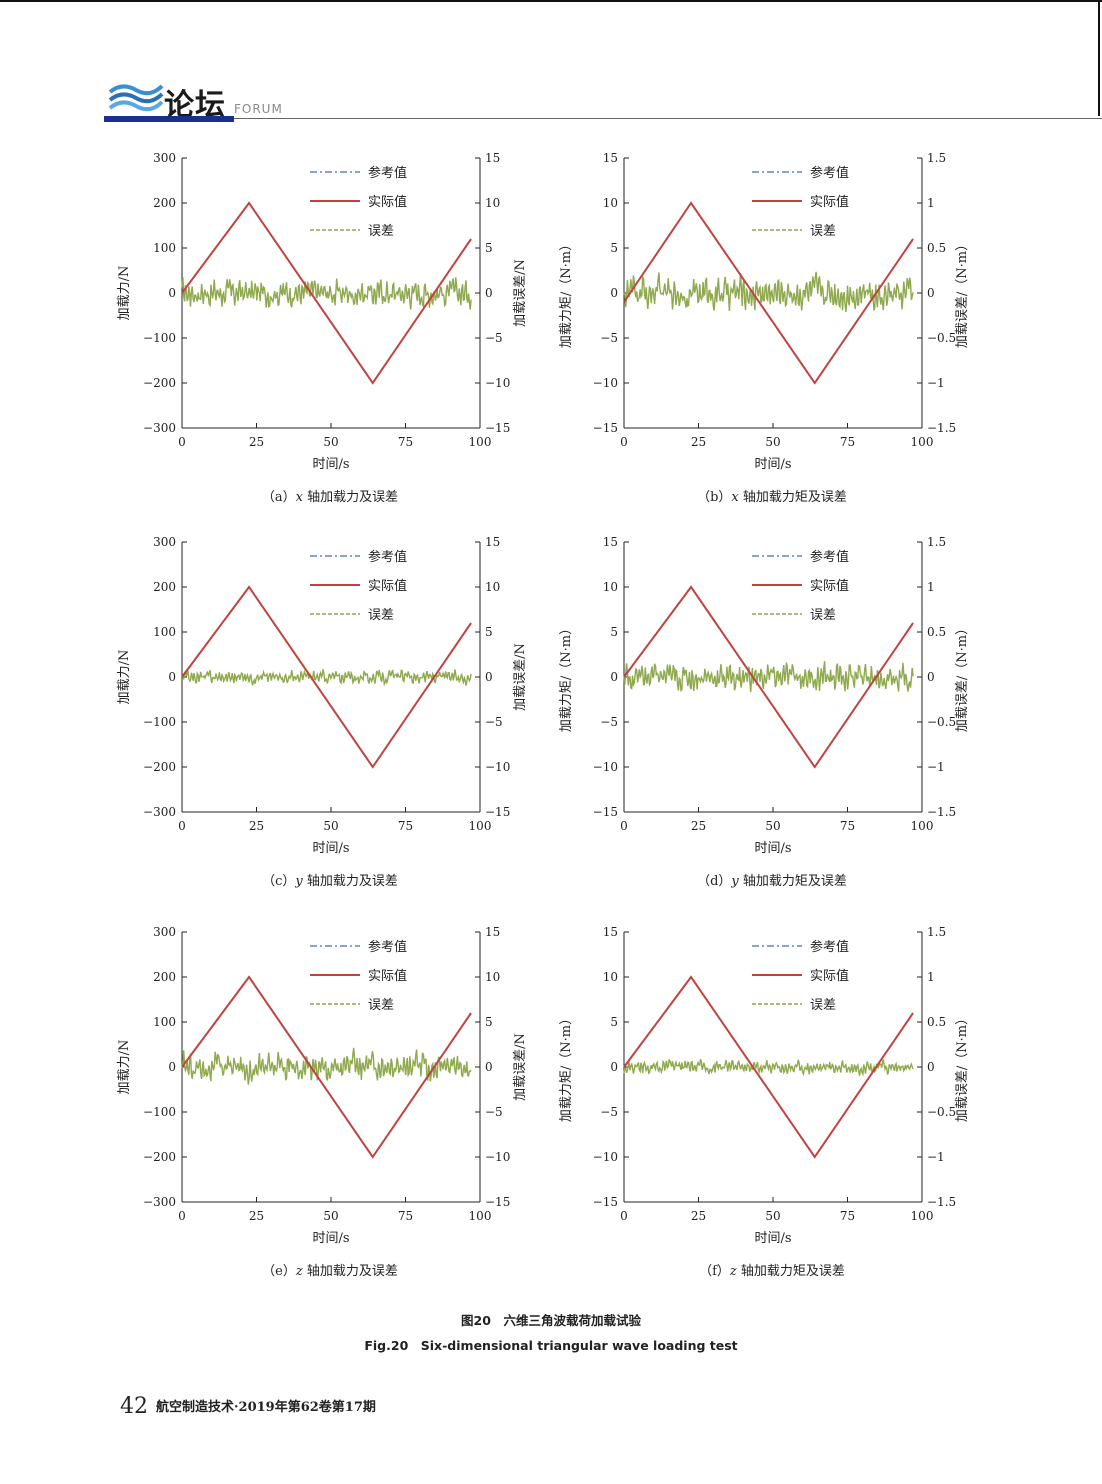 This screenshot has height=1484, width=1102. Describe the element at coordinates (610, 542) in the screenshot. I see `y-tick-label-left: 15` at that location.